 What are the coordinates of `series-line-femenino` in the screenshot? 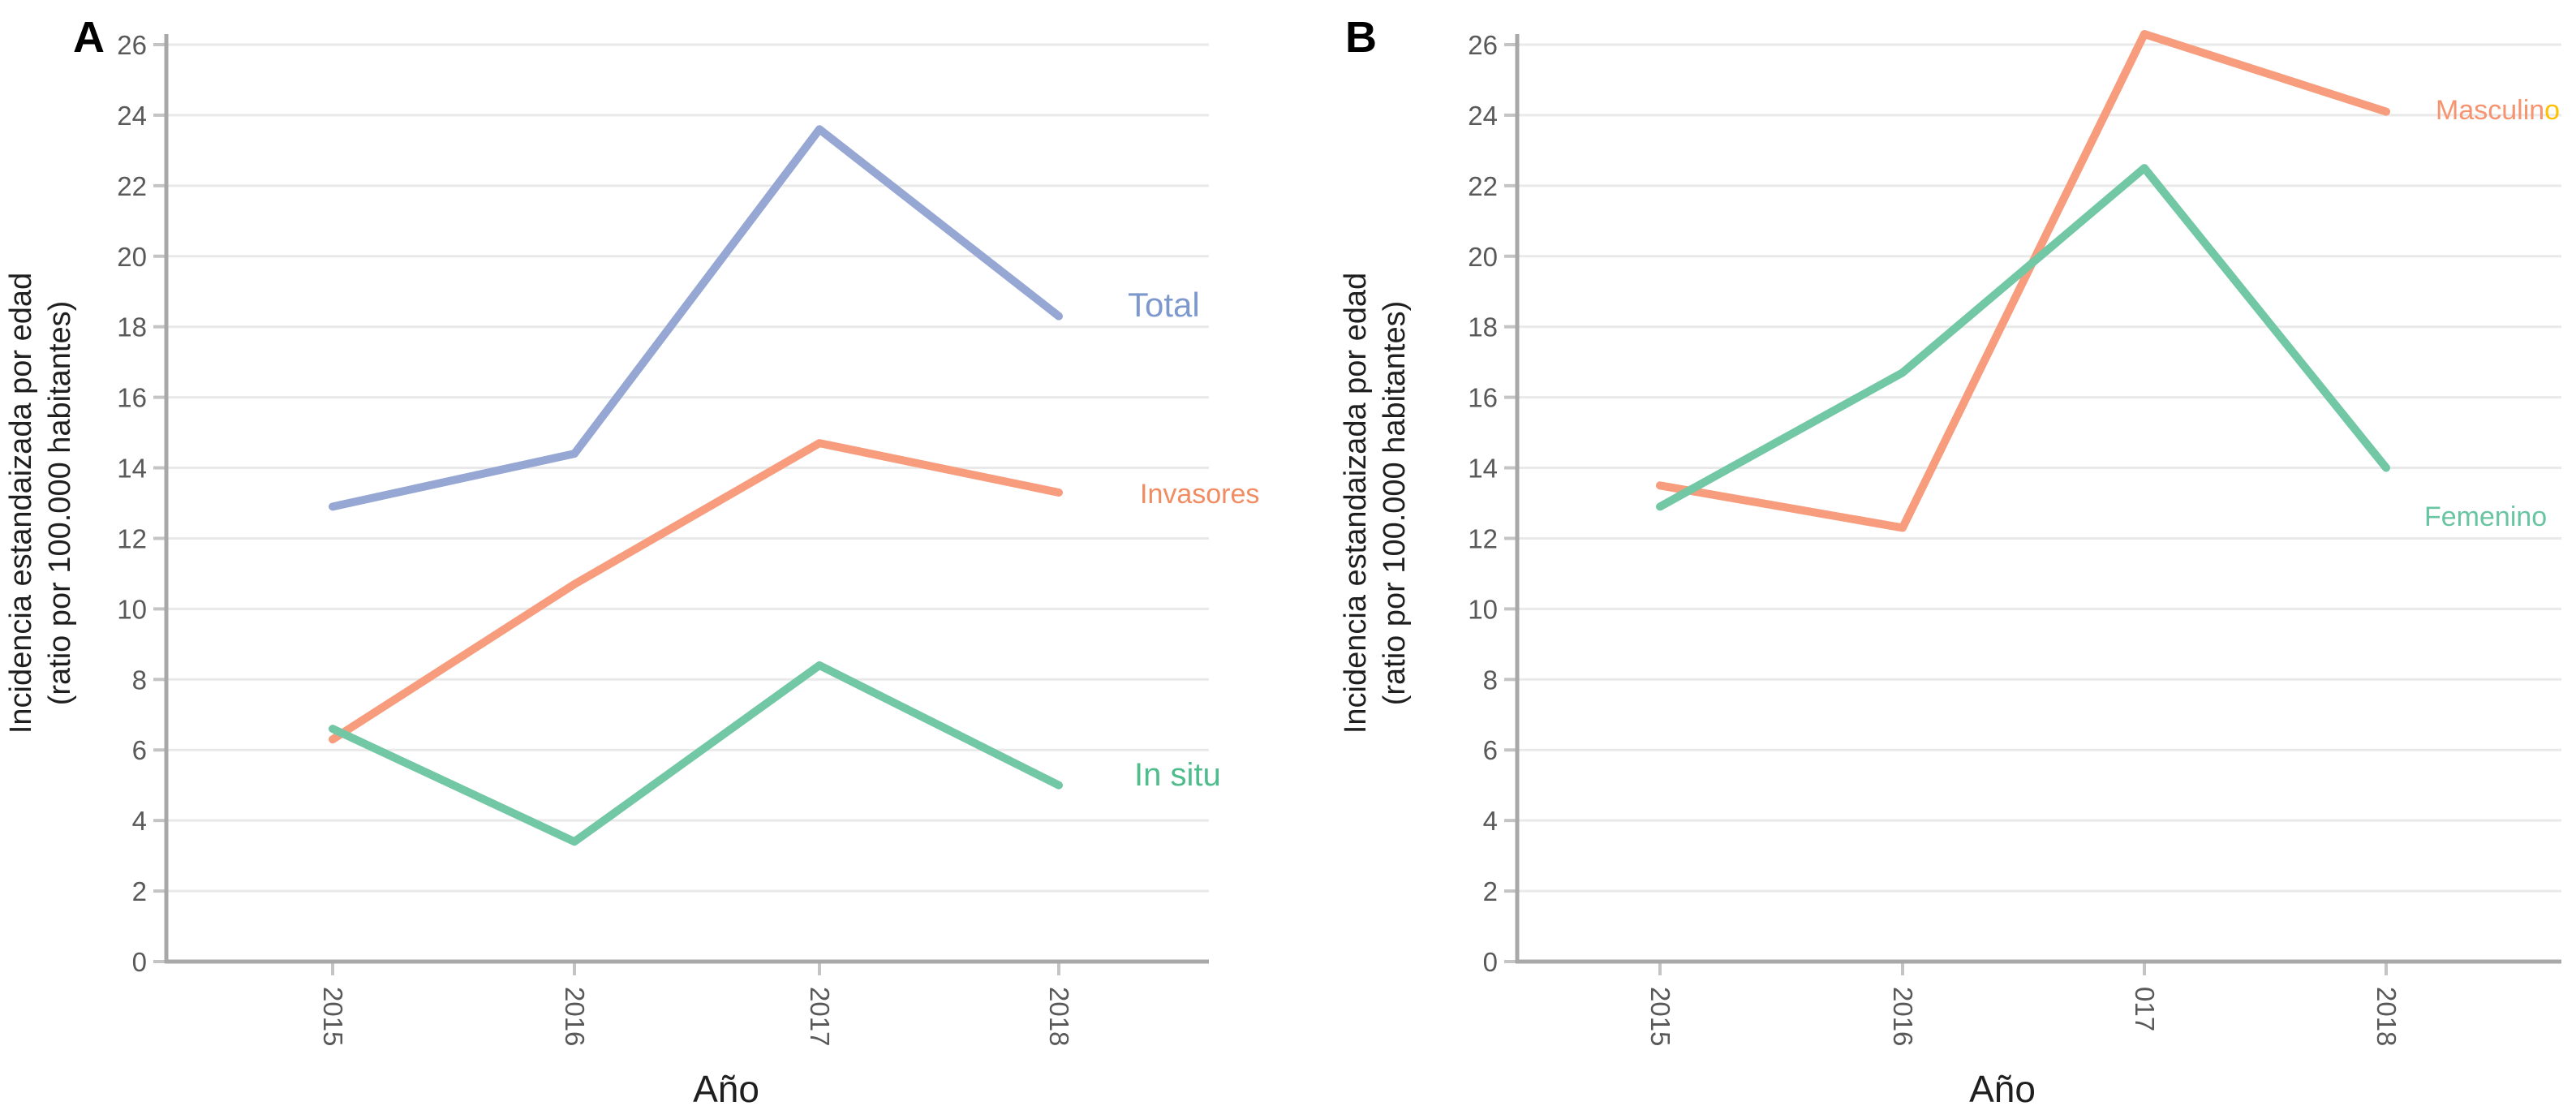 It's located at (2023, 337).